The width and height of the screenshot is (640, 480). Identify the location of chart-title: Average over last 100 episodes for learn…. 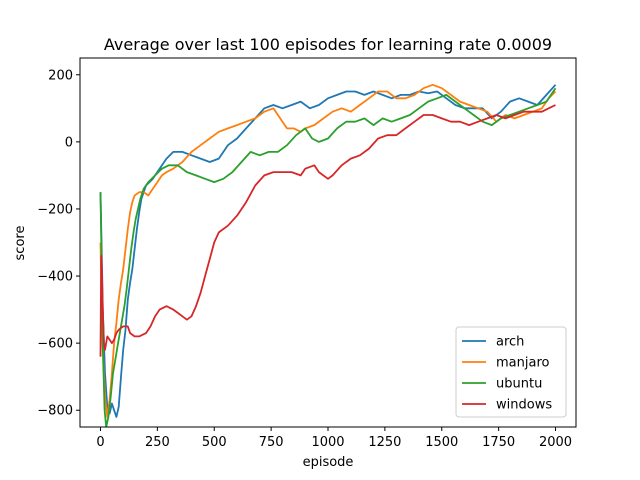
(328, 44).